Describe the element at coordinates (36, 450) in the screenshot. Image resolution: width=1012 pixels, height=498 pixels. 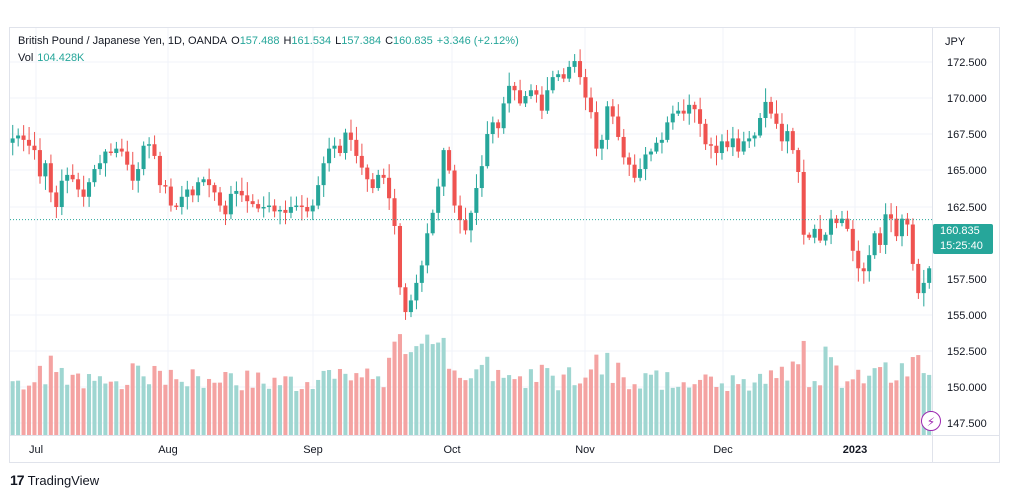
I see `x-tick-label: Jul` at that location.